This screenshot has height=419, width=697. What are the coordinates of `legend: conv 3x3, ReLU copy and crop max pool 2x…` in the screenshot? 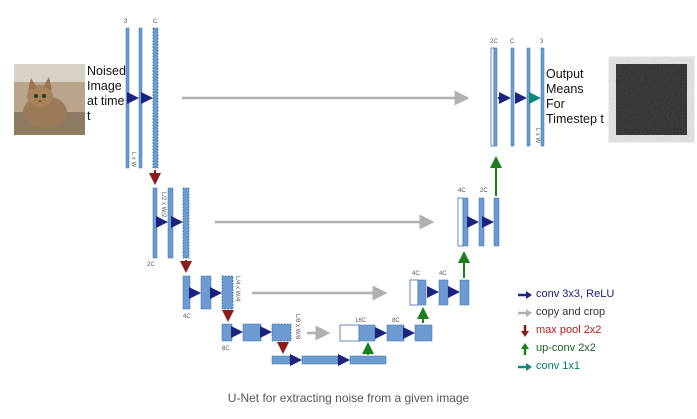 It's located at (566, 332).